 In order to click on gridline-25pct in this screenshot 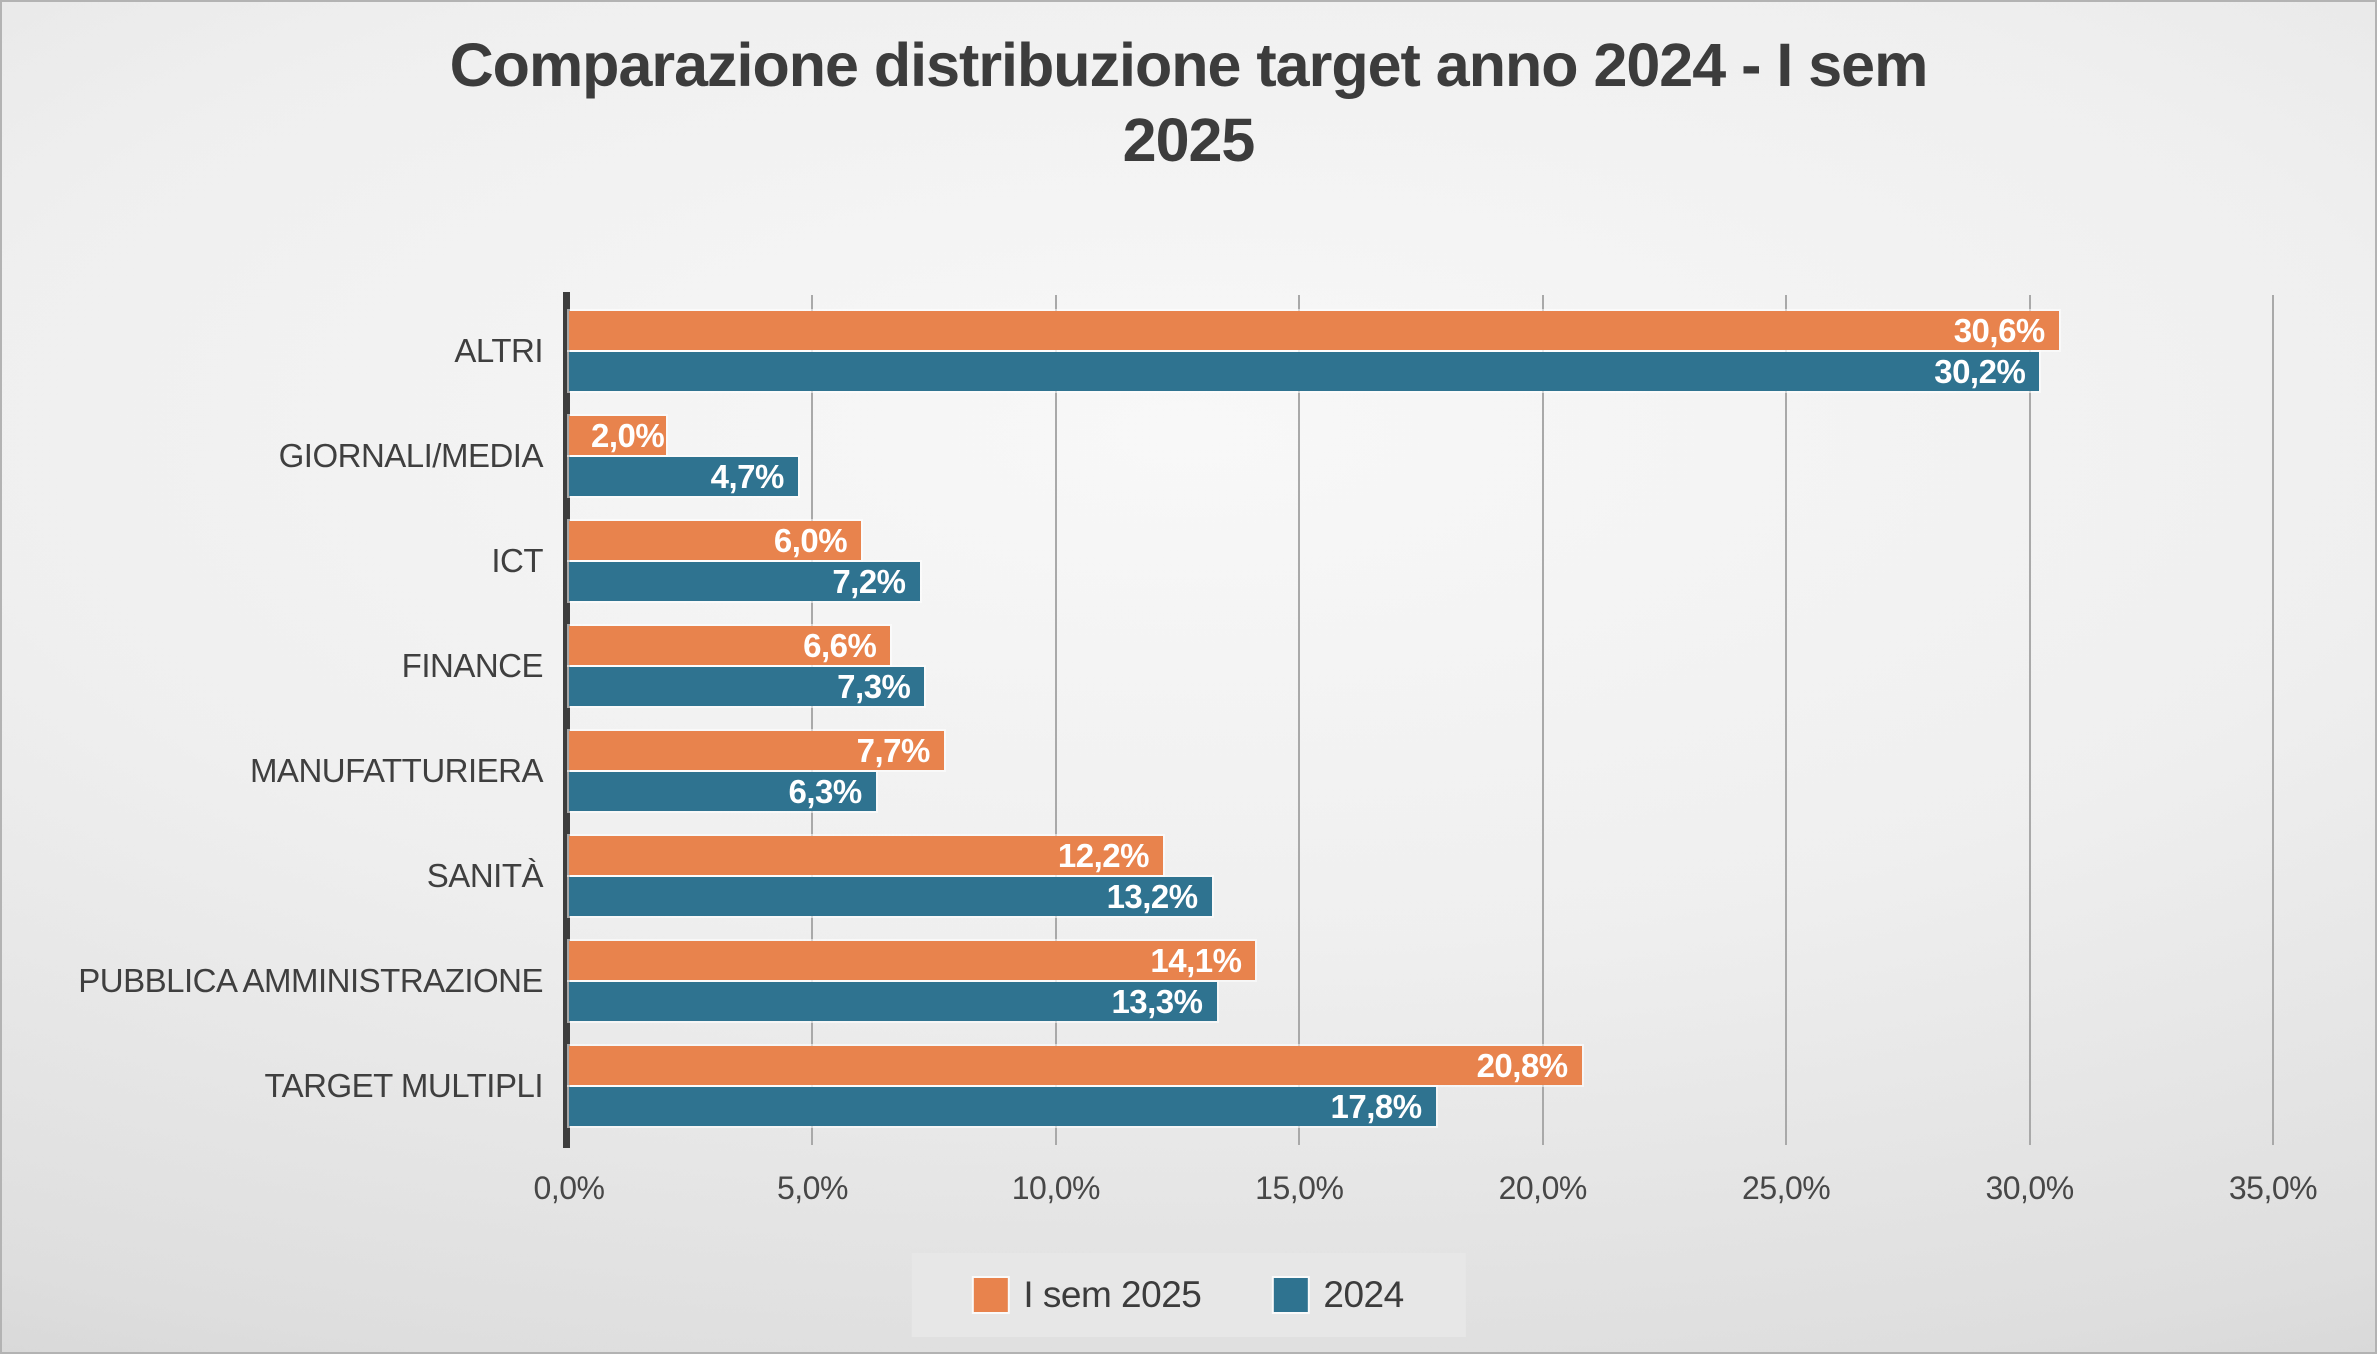, I will do `click(1786, 720)`.